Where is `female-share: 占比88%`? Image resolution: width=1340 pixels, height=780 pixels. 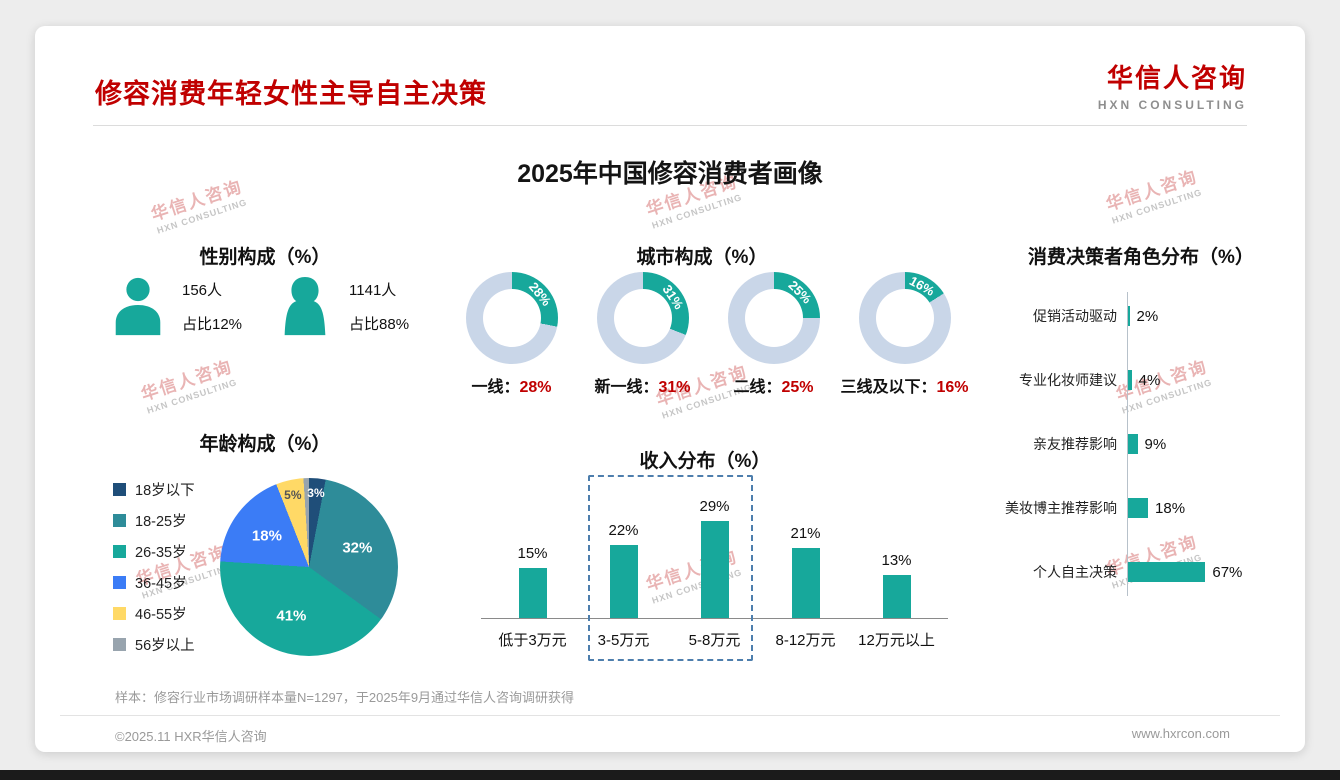
female-share: 占比88% is located at coordinates (379, 324).